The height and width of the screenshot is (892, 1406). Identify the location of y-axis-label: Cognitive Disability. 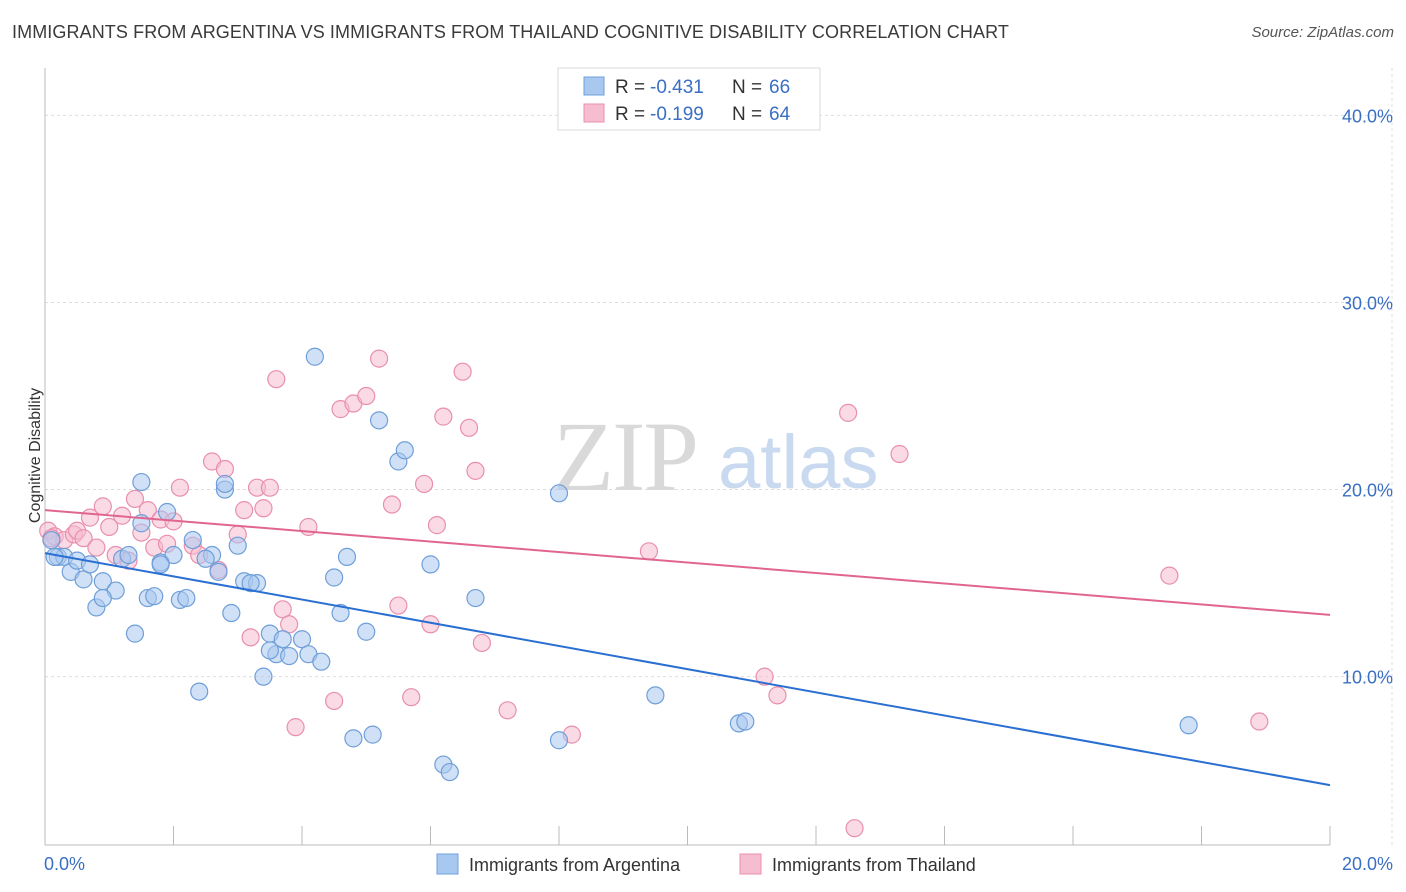
(35, 455).